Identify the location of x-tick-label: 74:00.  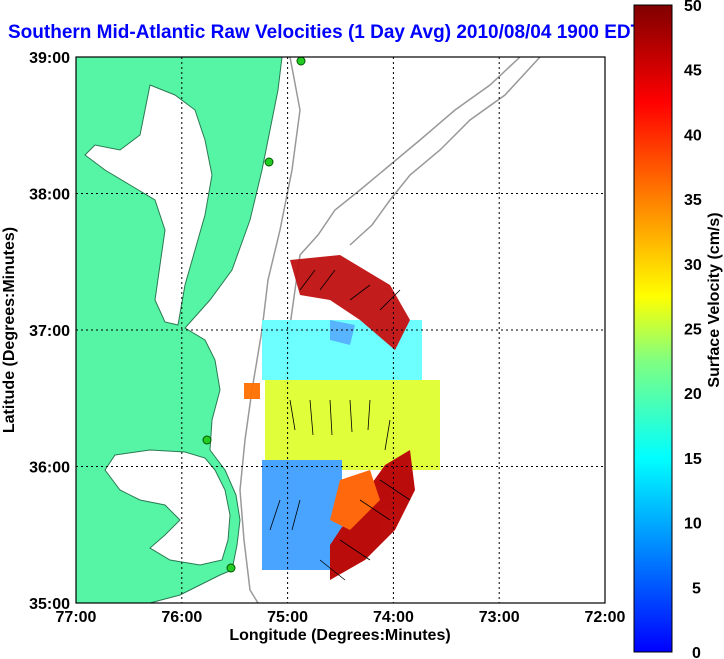
(393, 617).